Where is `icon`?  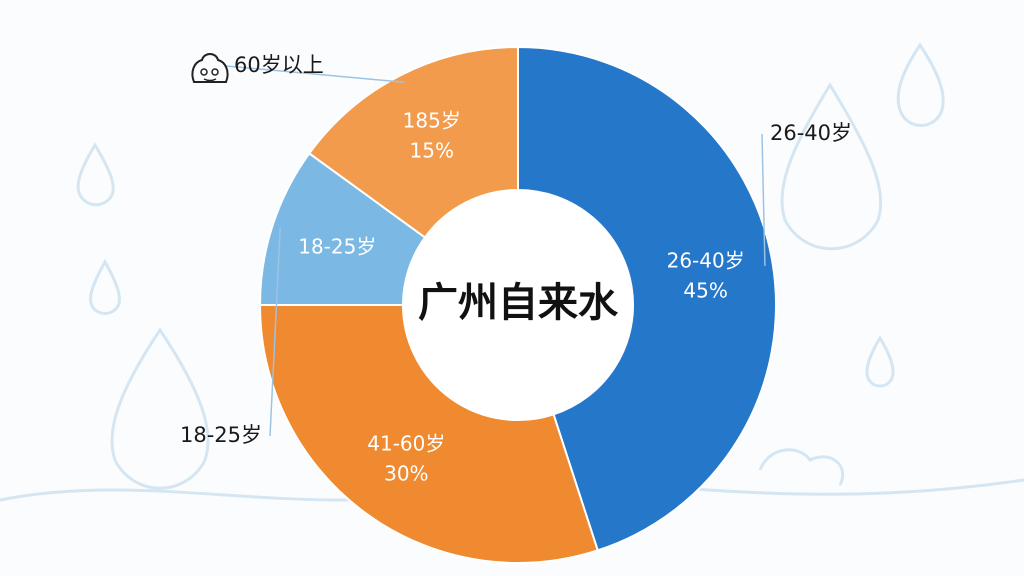
icon is located at coordinates (210, 68).